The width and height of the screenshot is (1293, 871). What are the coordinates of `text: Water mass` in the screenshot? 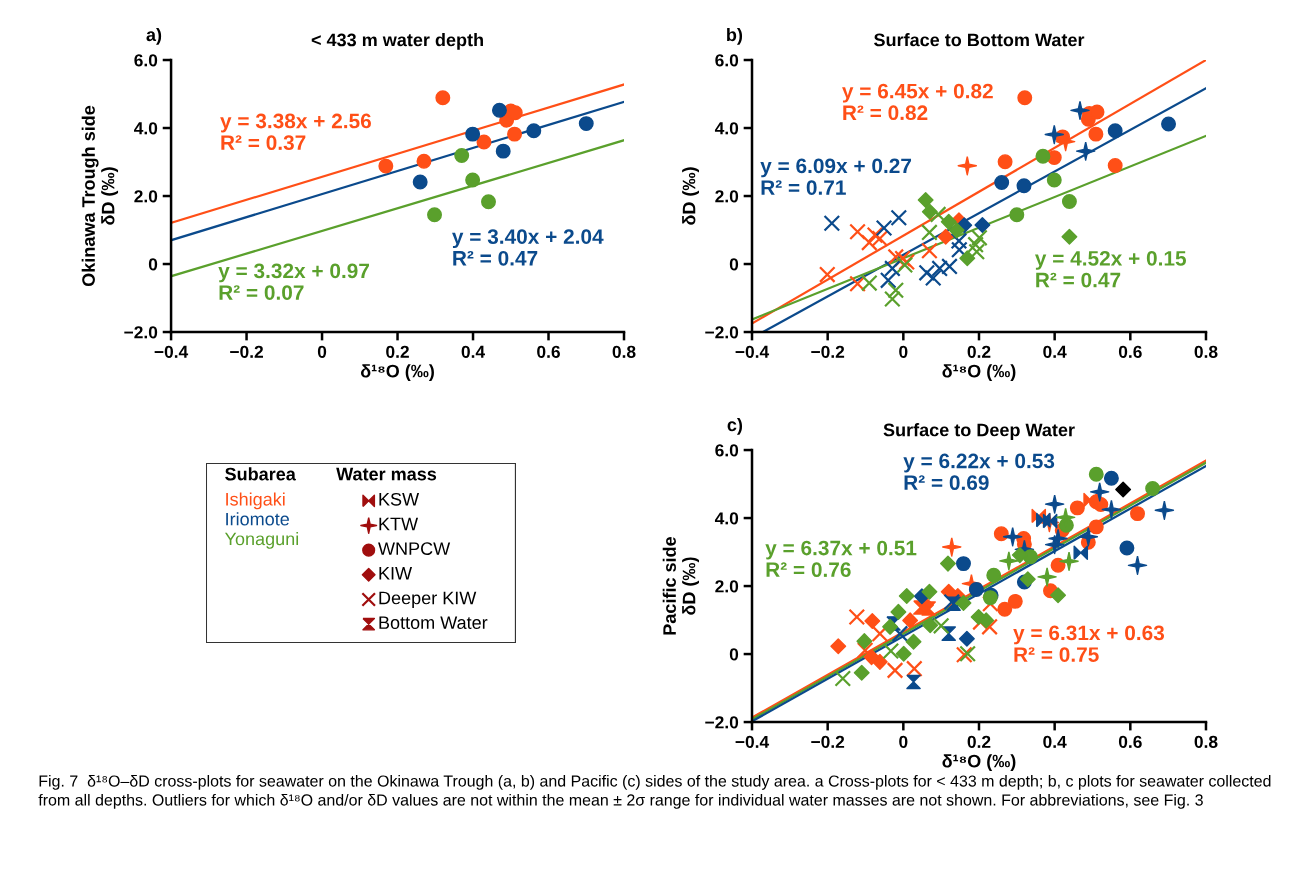 It's located at (386, 474).